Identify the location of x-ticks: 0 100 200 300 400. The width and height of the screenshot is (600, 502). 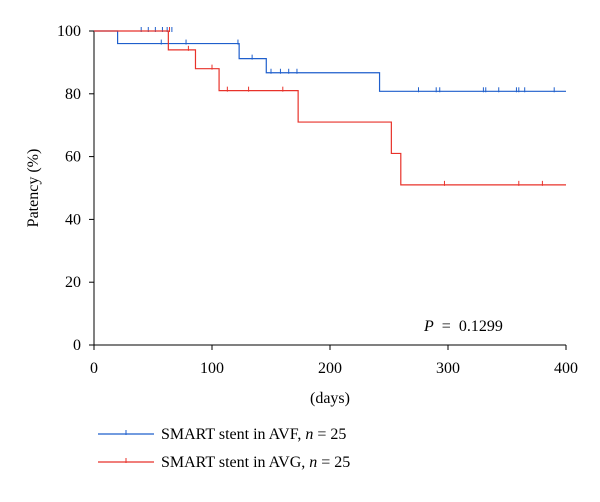
(334, 361).